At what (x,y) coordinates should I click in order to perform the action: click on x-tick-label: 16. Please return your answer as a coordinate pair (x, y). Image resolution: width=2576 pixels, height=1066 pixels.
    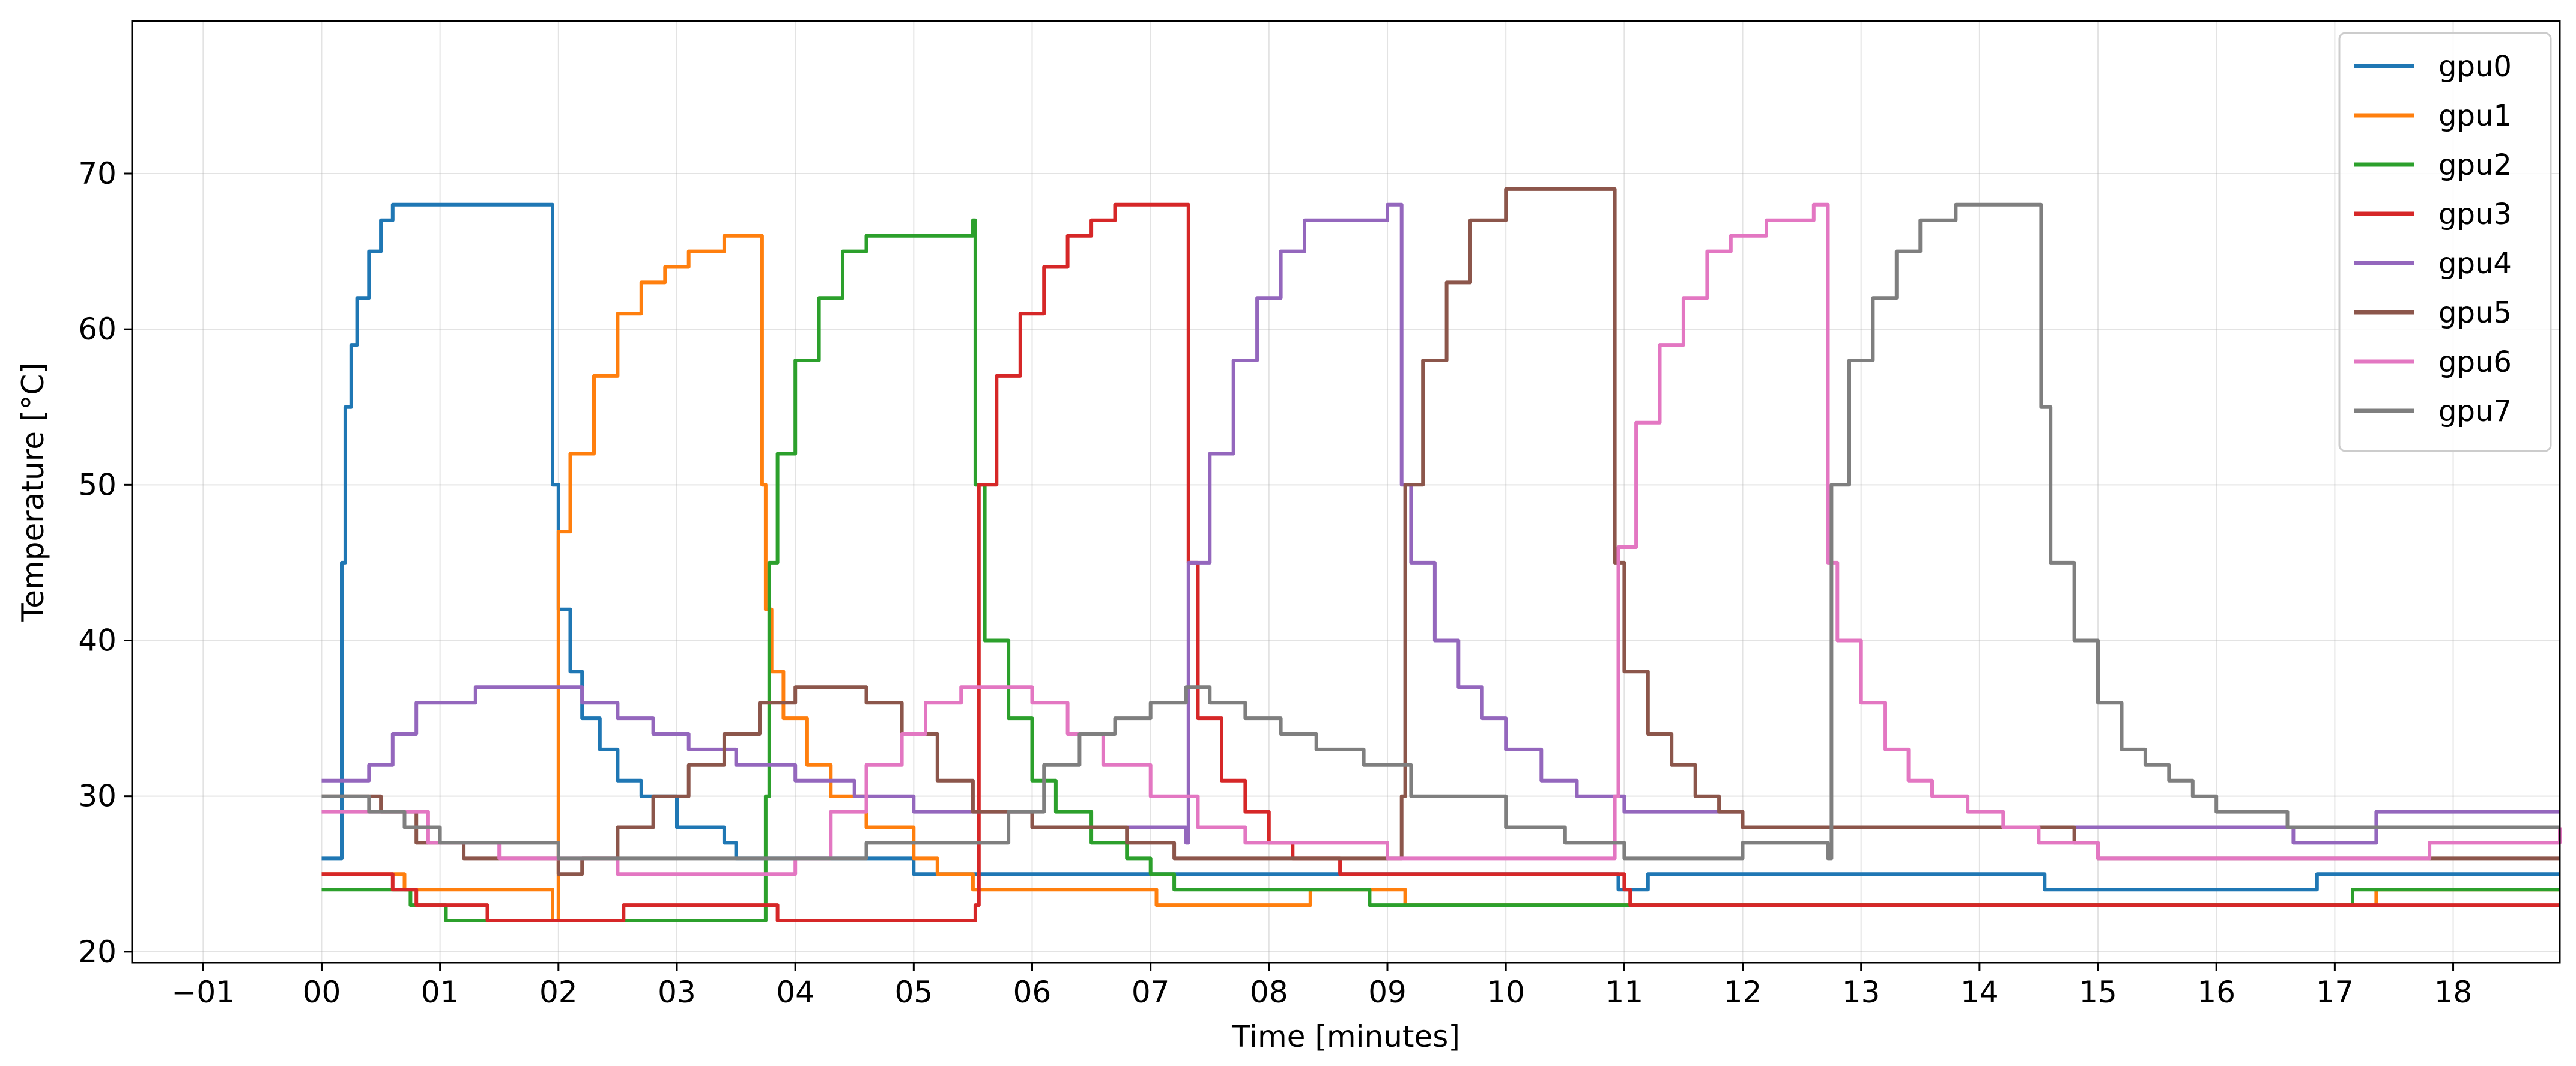
    Looking at the image, I should click on (2216, 992).